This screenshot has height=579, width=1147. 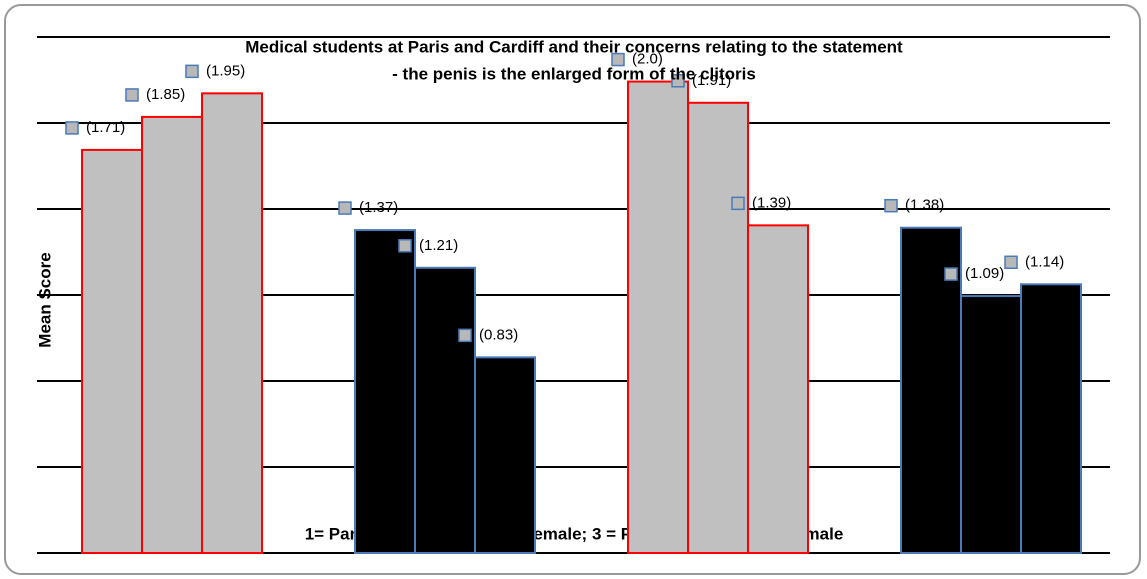 I want to click on data-label: (1.38), so click(x=924, y=205).